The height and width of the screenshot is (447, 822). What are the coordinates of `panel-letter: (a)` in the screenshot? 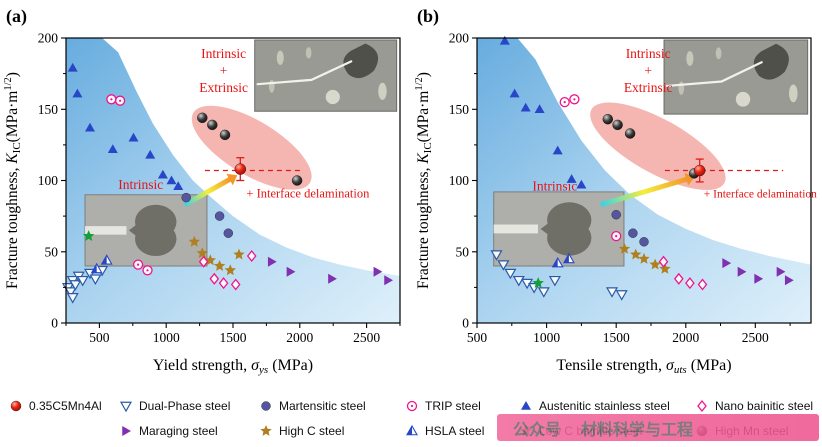 It's located at (16, 16).